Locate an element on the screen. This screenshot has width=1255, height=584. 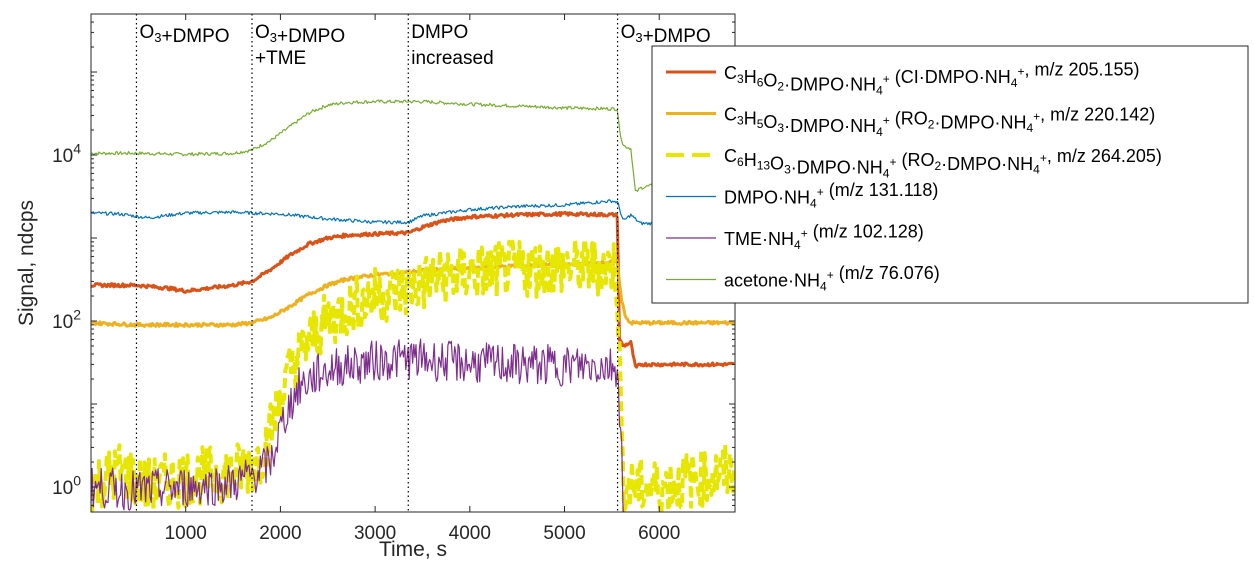
x-tick-label: 1000 is located at coordinates (186, 533).